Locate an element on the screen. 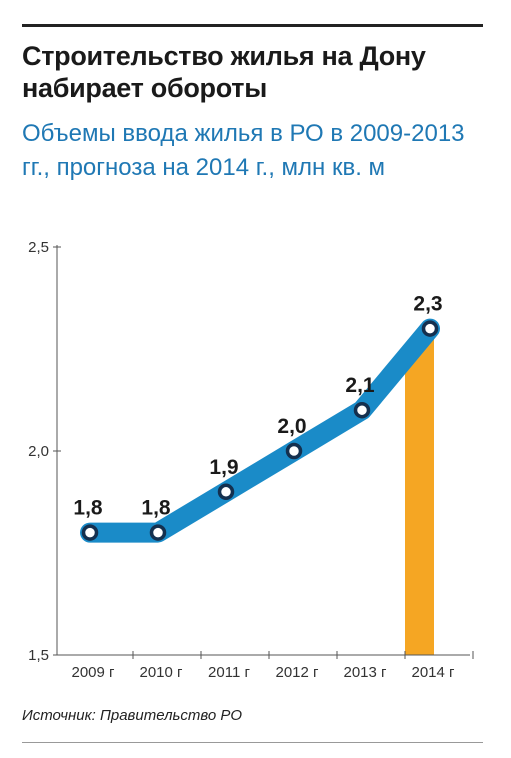  data-label: 2,3 is located at coordinates (427, 304).